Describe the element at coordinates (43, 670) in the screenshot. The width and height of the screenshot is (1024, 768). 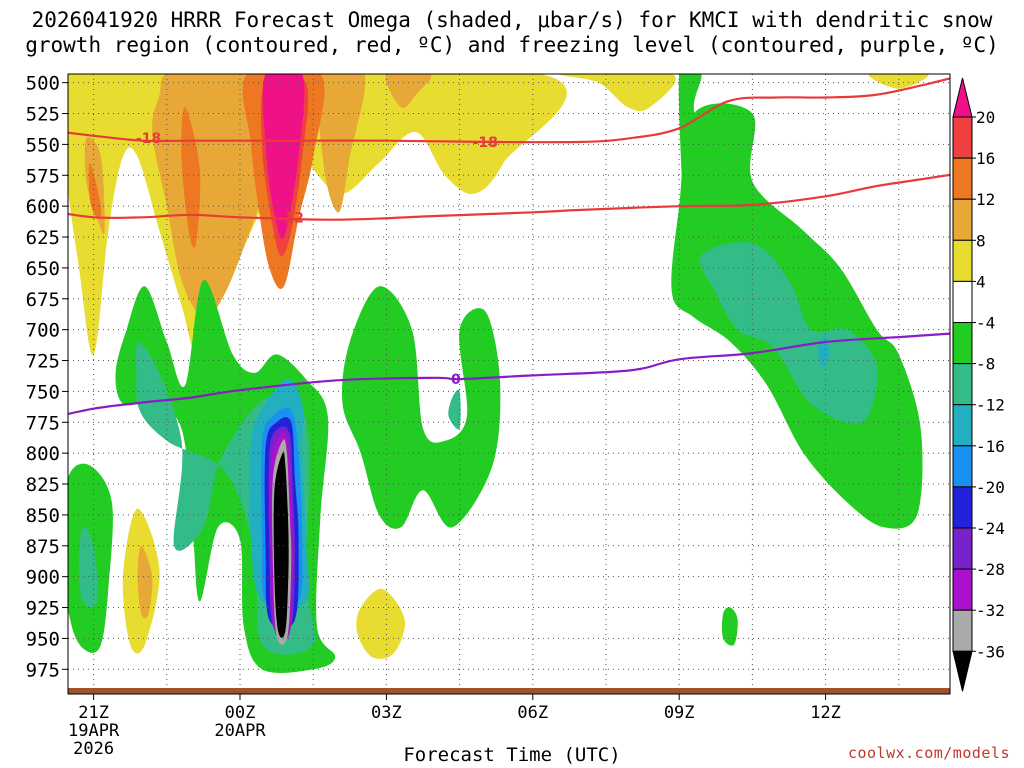
I see `y-tick-label-975: 975` at that location.